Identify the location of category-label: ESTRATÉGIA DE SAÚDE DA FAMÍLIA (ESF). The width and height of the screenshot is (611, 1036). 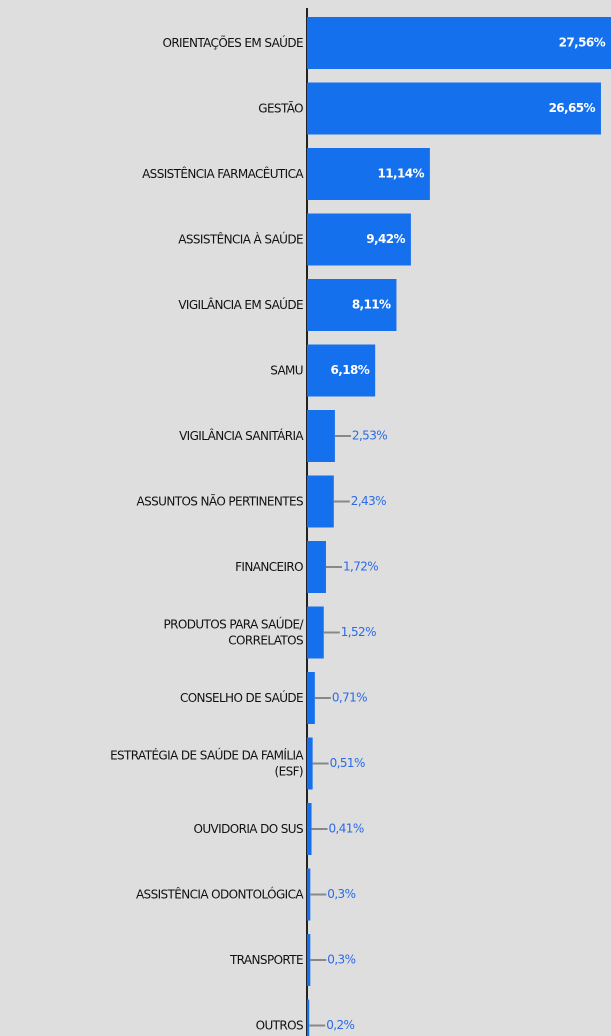
(207, 762).